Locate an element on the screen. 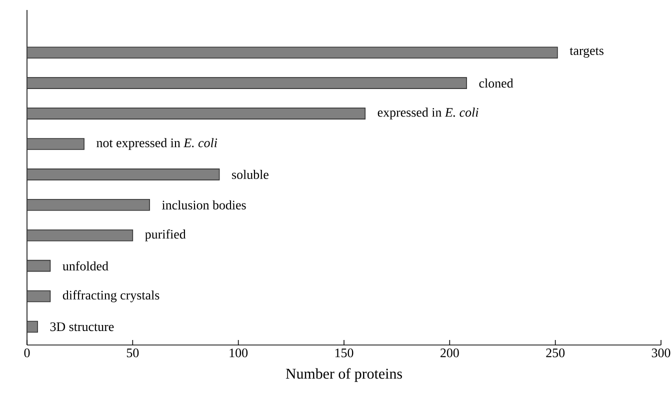 The width and height of the screenshot is (672, 414). x-axis-title: Number of proteins is located at coordinates (344, 375).